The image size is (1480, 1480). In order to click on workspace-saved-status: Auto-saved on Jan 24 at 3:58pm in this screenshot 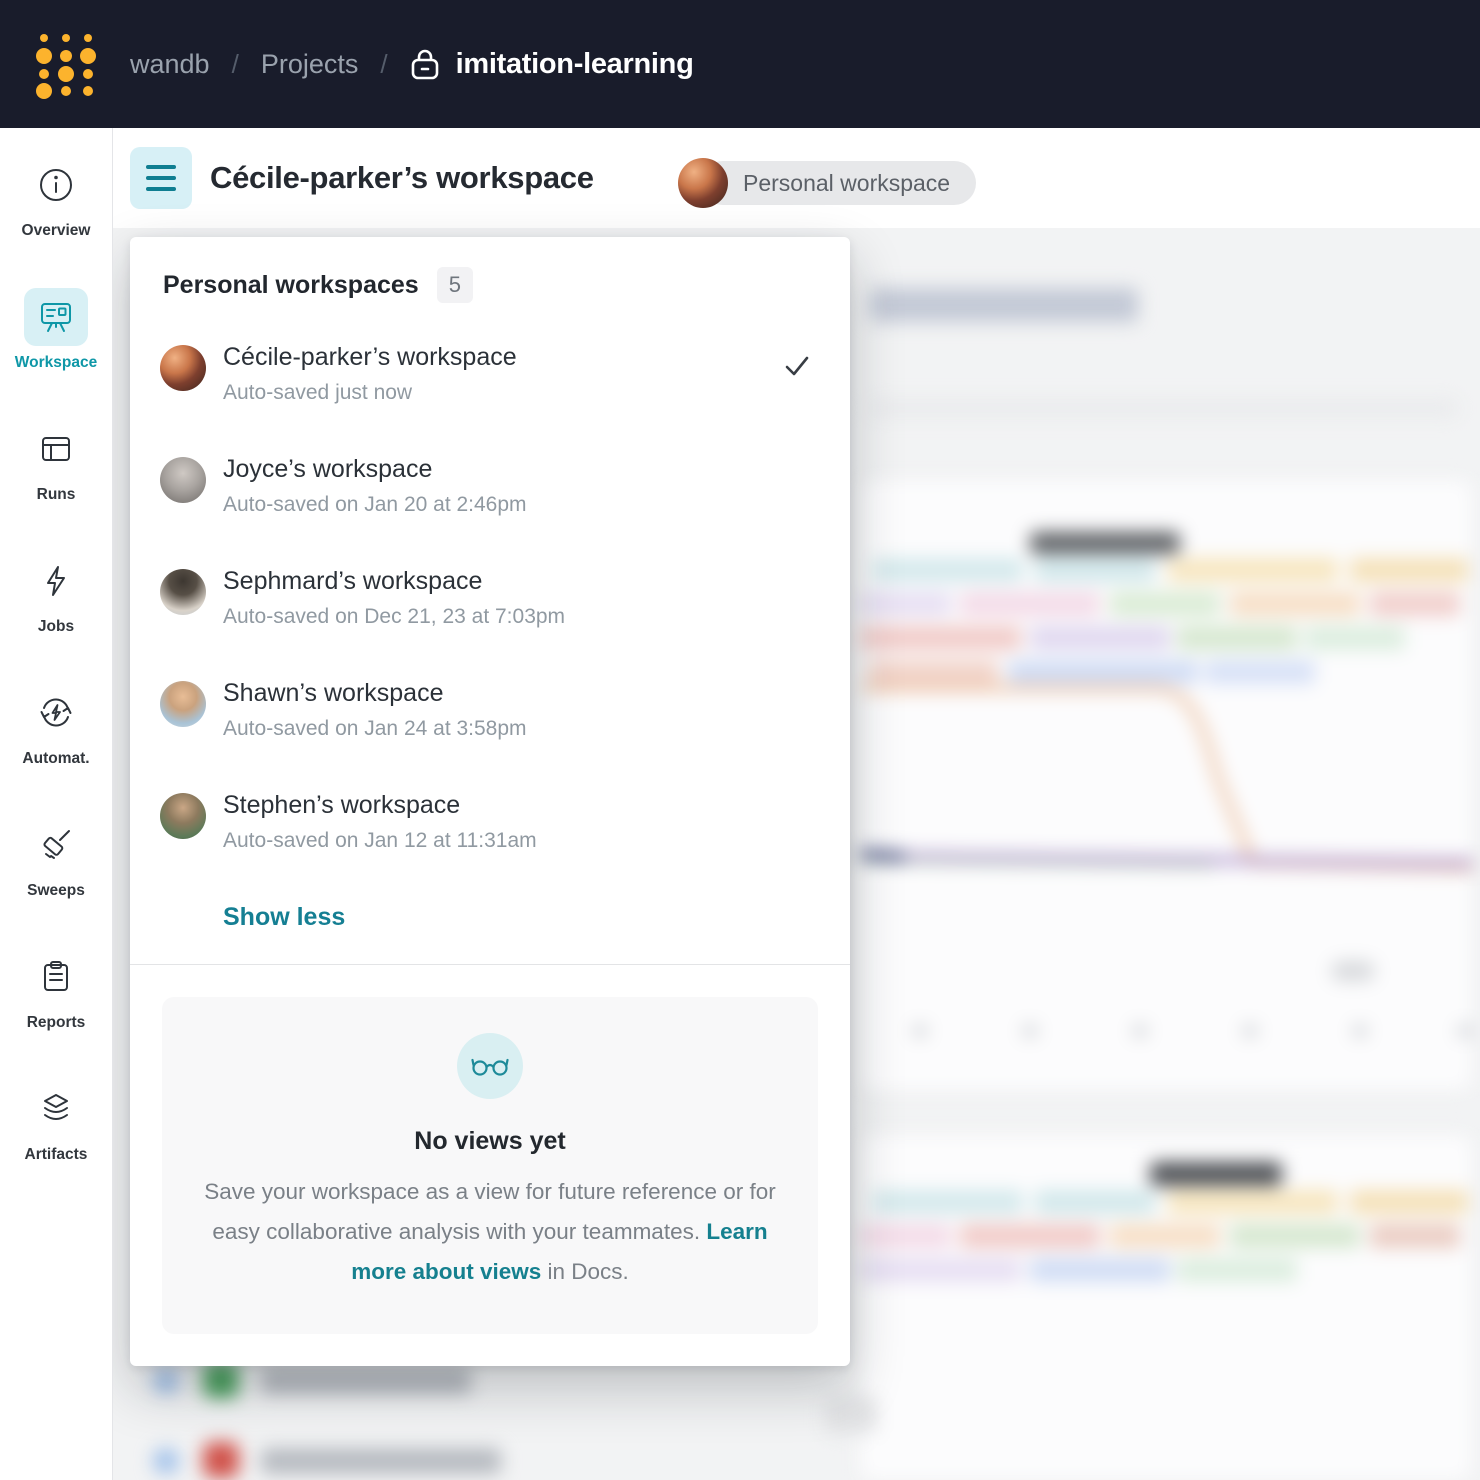, I will do `click(375, 728)`.